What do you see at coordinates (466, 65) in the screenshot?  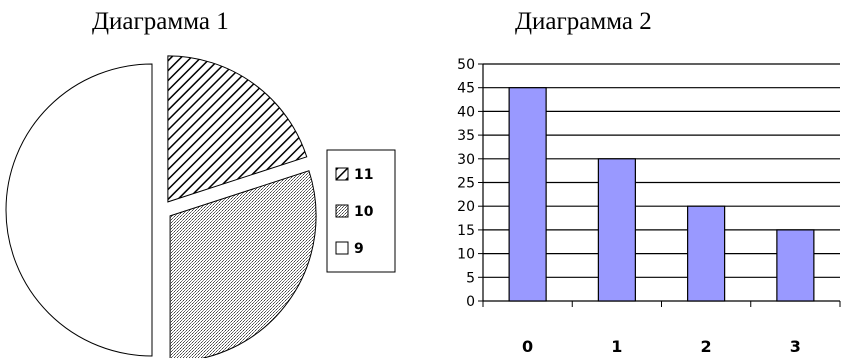 I see `y-tick-label-50: 50` at bounding box center [466, 65].